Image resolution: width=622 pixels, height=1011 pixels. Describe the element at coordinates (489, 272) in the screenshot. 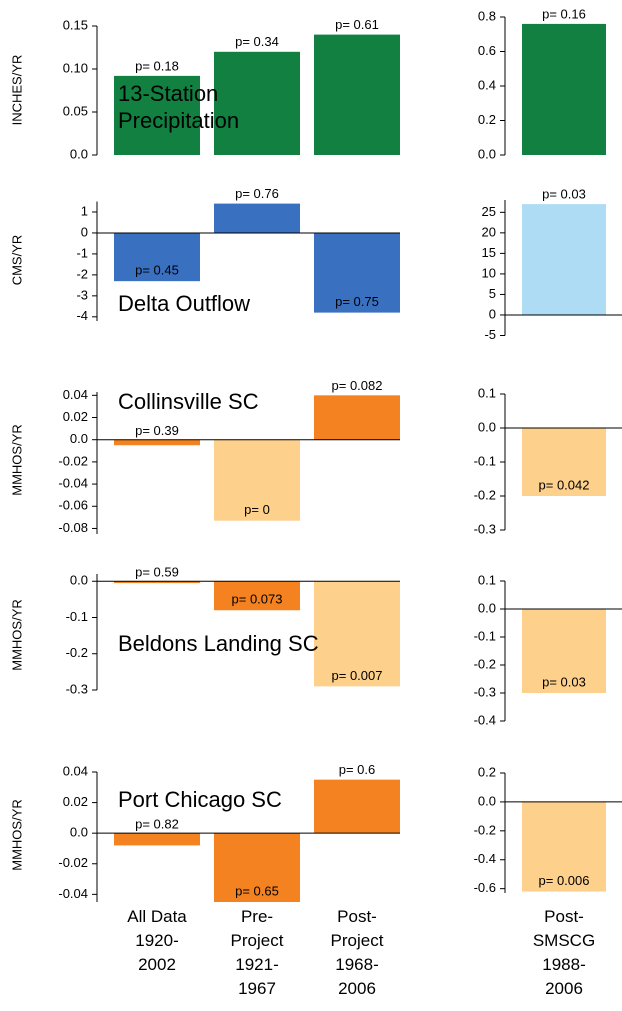

I see `y-tick-label: 10` at that location.